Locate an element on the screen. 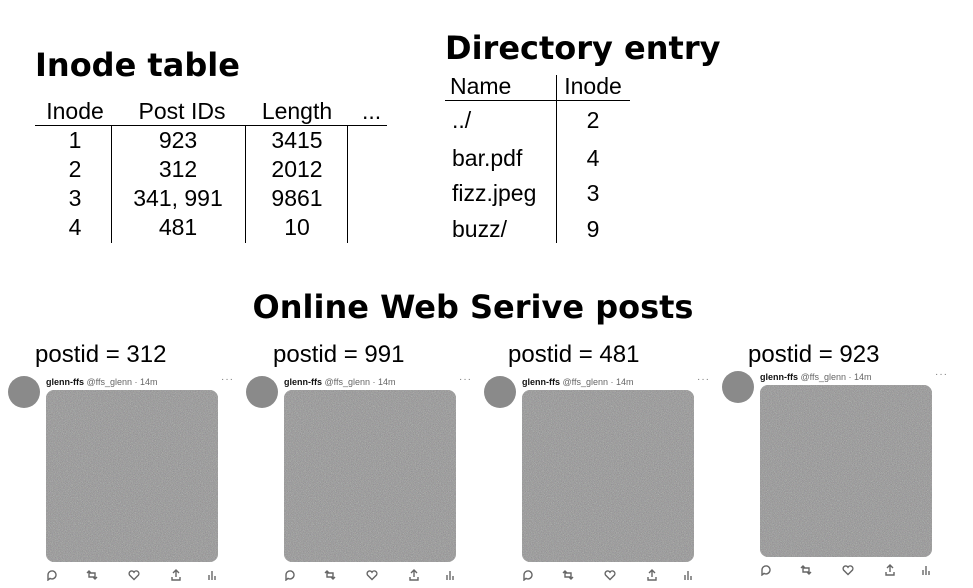 The height and width of the screenshot is (588, 973). post-label-312: postid = 312 is located at coordinates (101, 354).